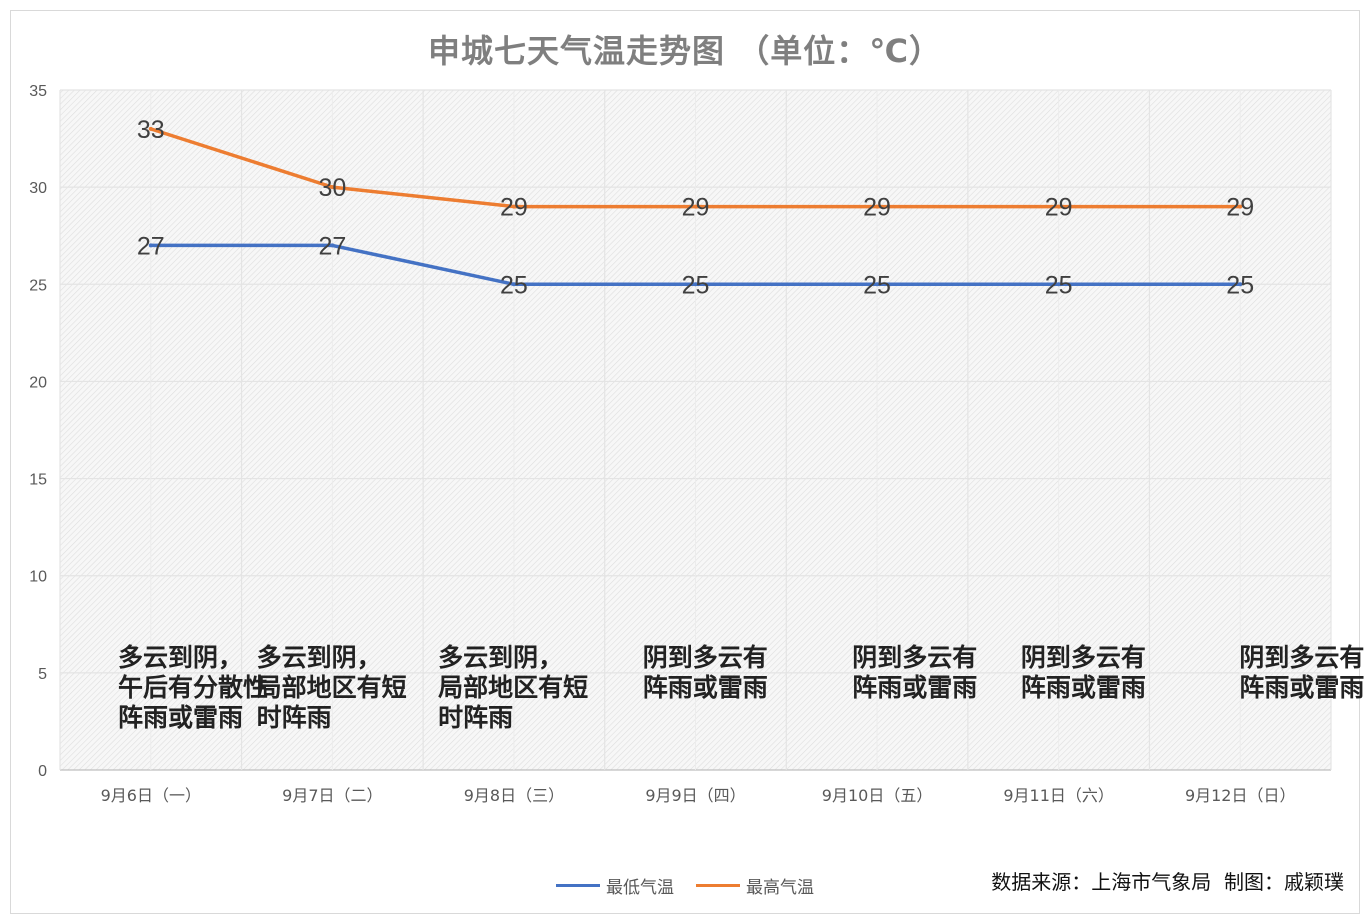  Describe the element at coordinates (38, 91) in the screenshot. I see `y-tick-label: 35` at that location.